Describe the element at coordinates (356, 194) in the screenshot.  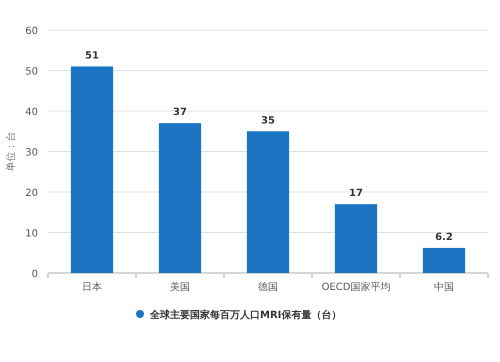
I see `data-label: 17` at that location.